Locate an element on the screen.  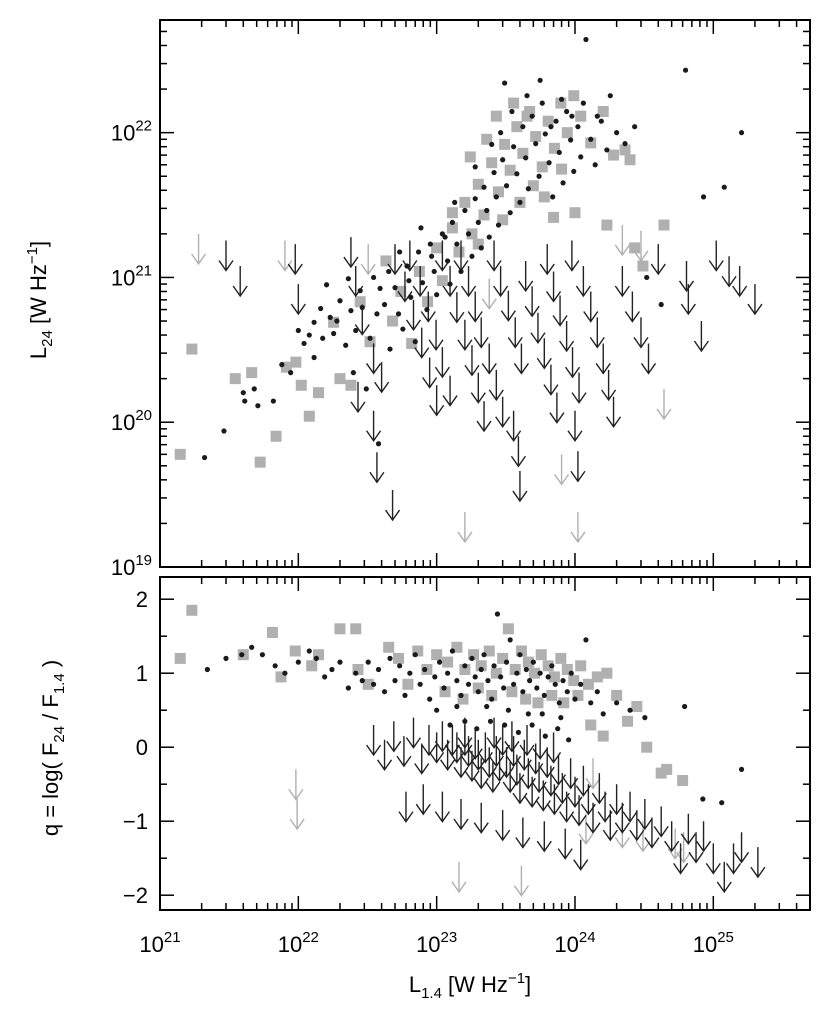
top-ylabel-sub: 24 is located at coordinates (47, 338).